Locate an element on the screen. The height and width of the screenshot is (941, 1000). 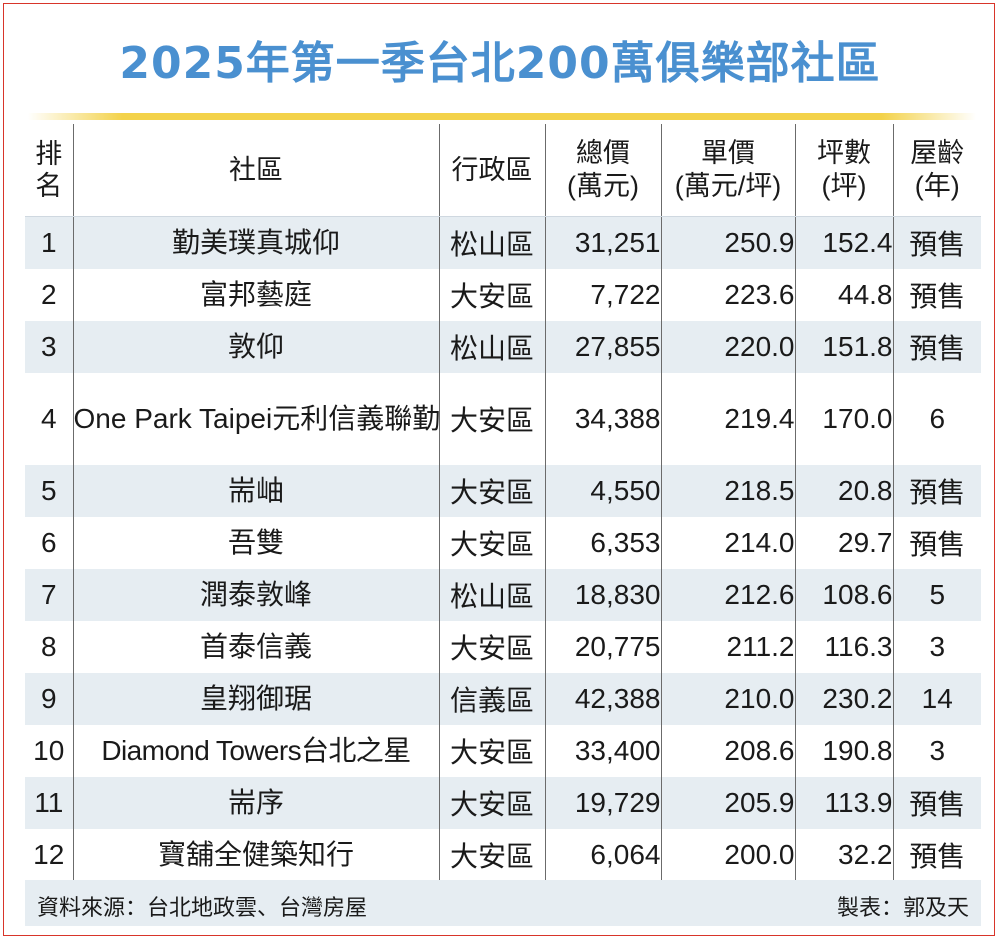
cell-total-price: 27,855 is located at coordinates (603, 347).